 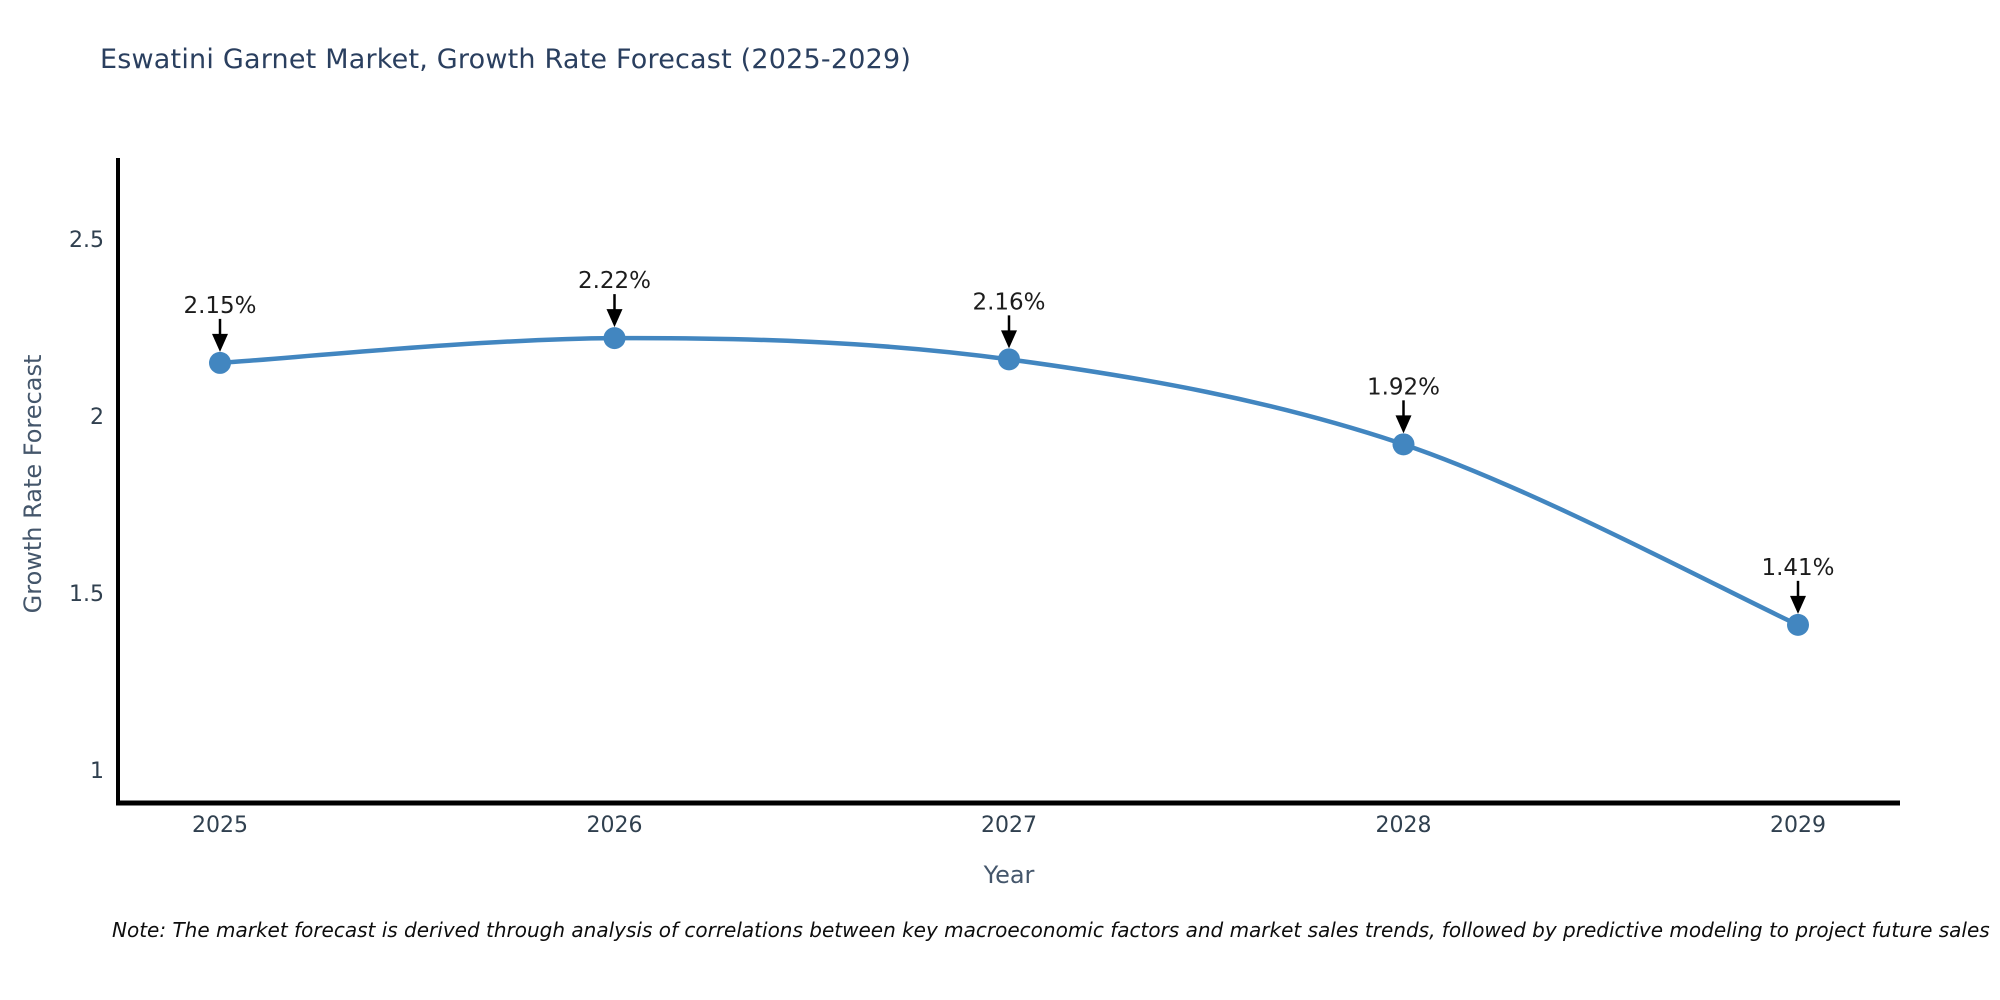 I want to click on x-tick-label: 2025, so click(x=220, y=825).